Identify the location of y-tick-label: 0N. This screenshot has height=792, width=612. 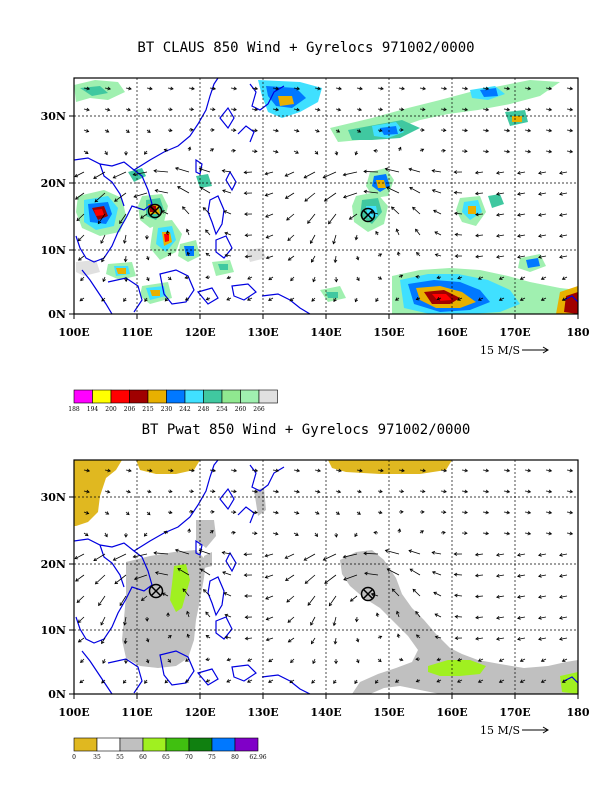
(57, 694).